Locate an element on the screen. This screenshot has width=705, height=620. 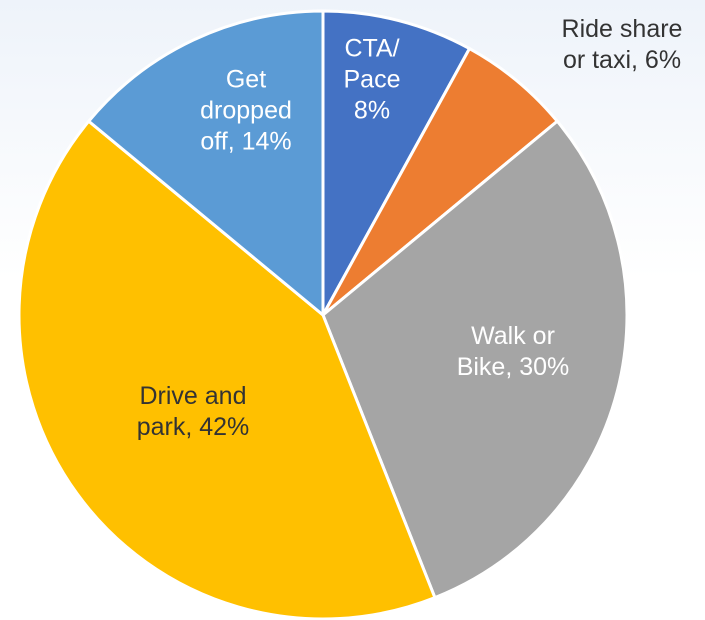
slice-label: Walk or Bike, 30% is located at coordinates (513, 352).